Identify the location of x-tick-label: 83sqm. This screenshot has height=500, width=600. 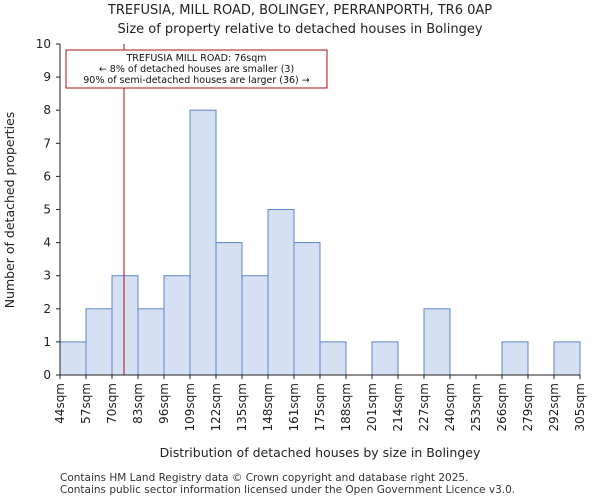
(138, 403).